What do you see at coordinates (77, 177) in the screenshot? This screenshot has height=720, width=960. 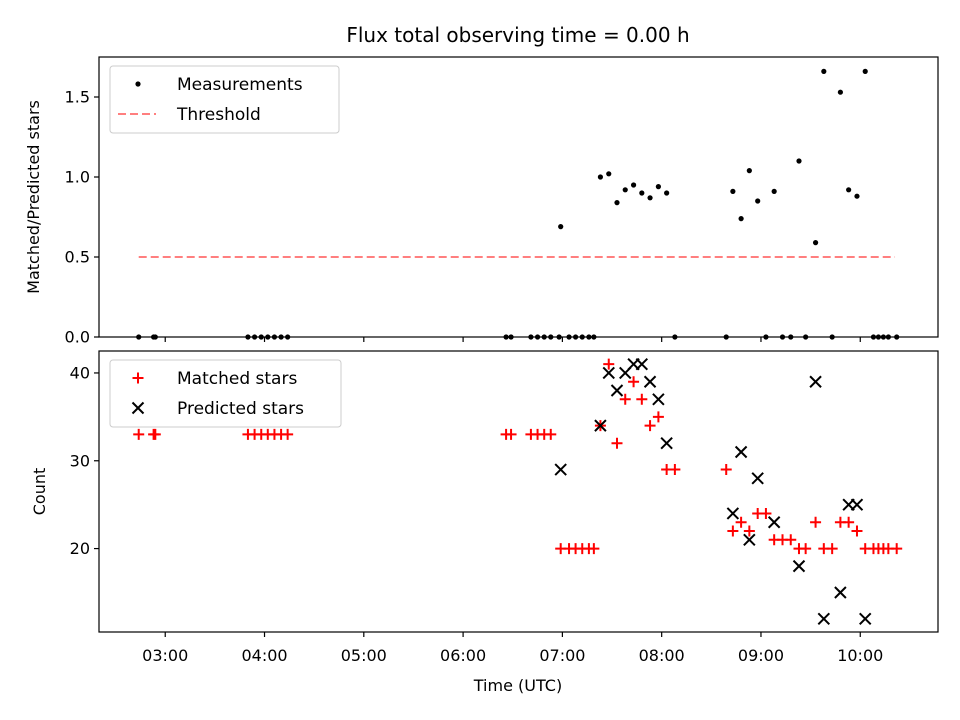 I see `y-tick-label: 1.0` at bounding box center [77, 177].